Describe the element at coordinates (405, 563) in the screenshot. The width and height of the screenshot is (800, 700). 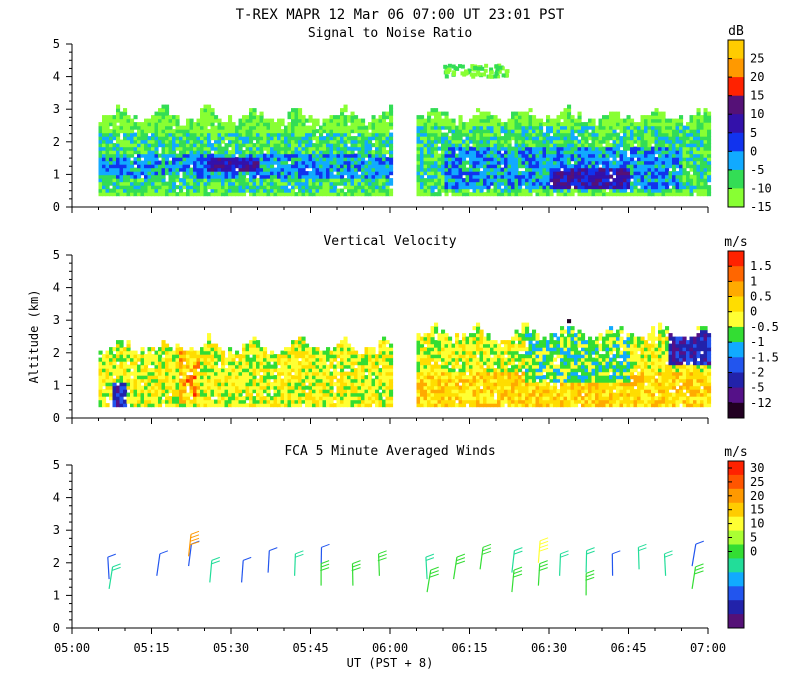
I see `wind-barbs-layer` at that location.